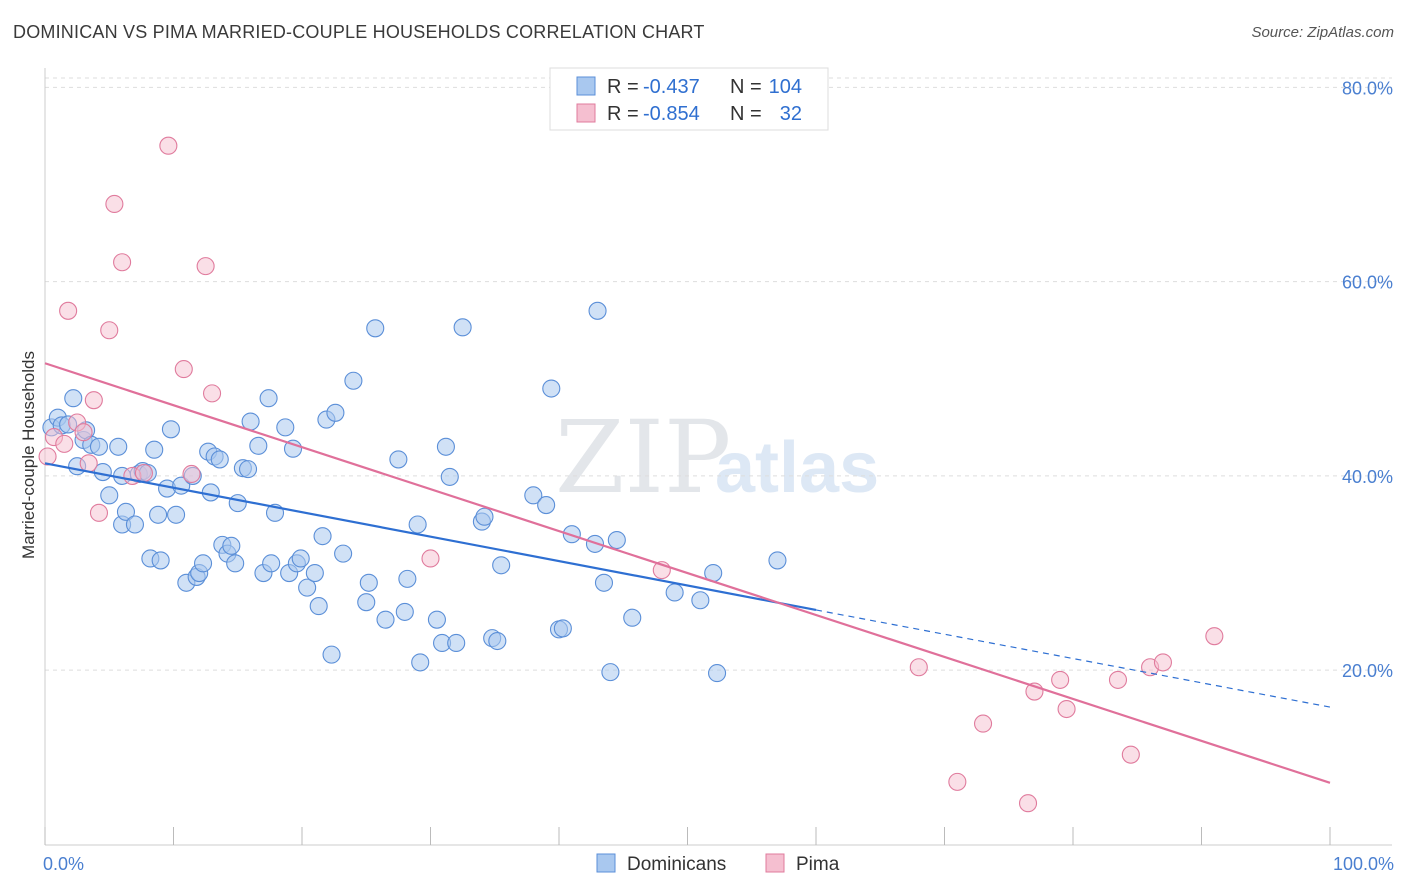  Describe the element at coordinates (623, 114) in the screenshot. I see `legend-r-label-2: R =` at that location.